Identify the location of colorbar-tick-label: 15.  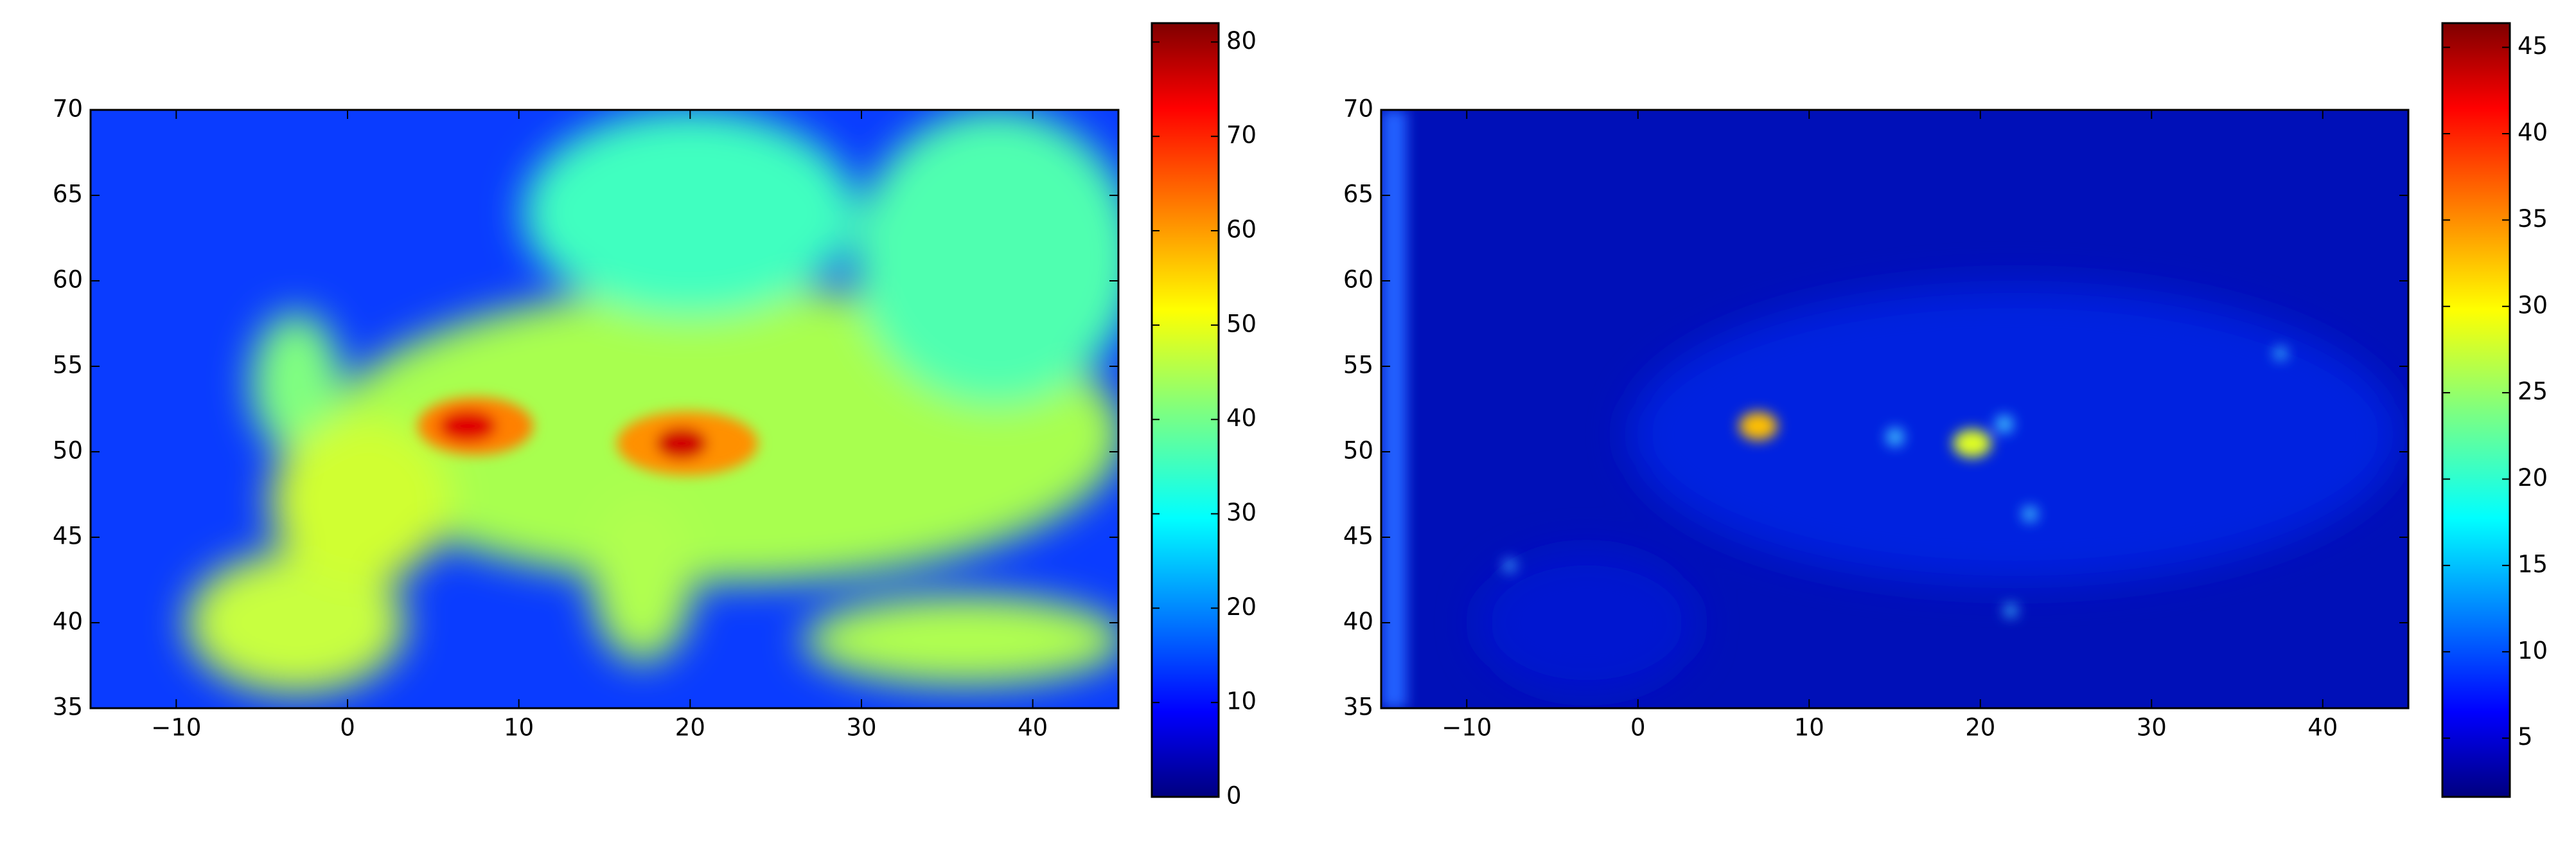
(2533, 564).